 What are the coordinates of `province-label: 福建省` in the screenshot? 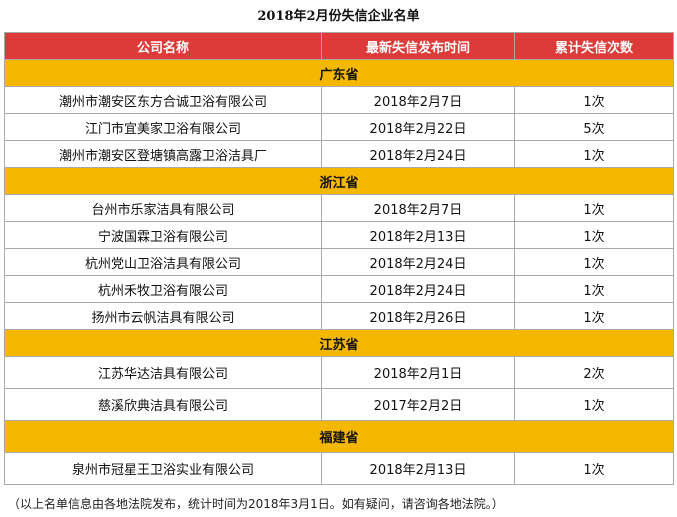 It's located at (339, 436).